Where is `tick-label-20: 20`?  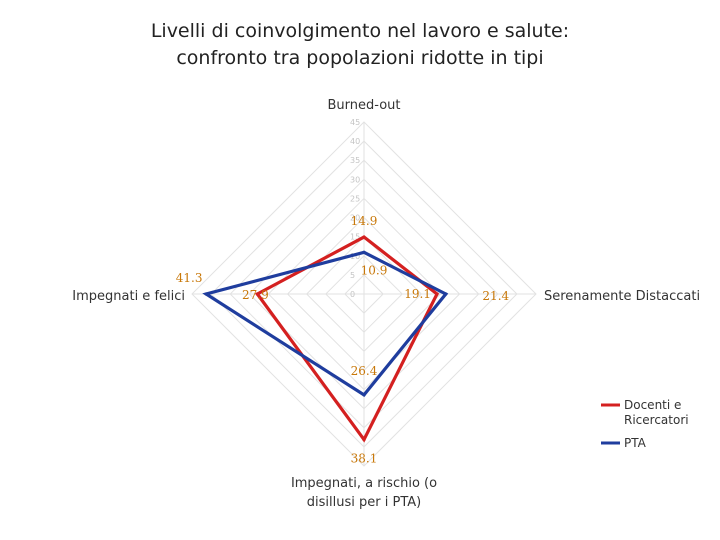
tick-label-20: 20 is located at coordinates (355, 218).